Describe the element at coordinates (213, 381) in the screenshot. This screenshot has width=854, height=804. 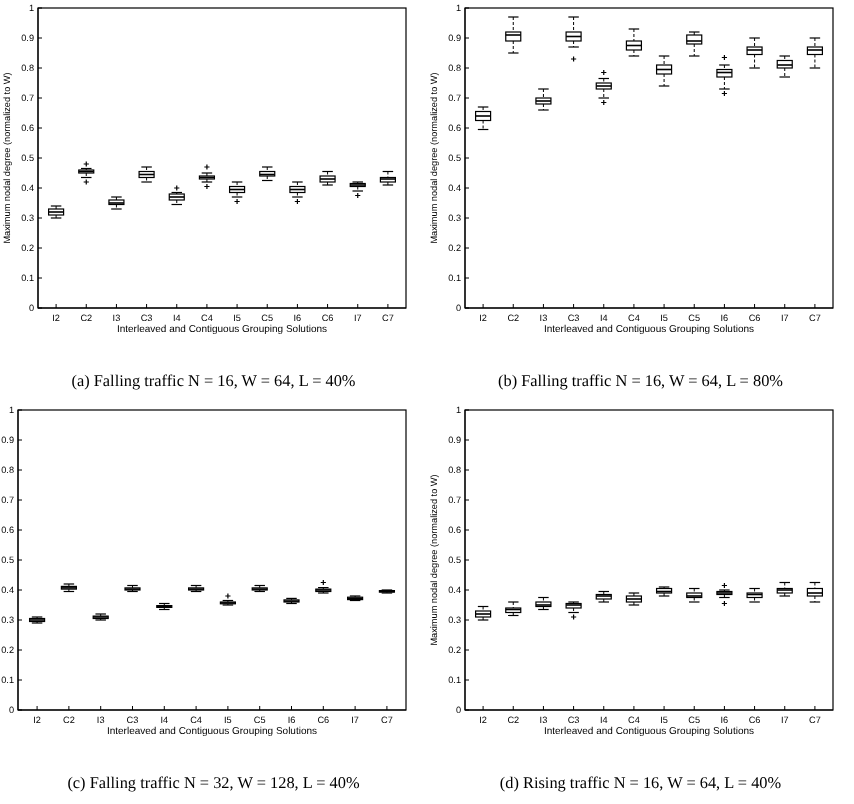
I see `text: (a) Falling traffic N = 16, W = 64, L = 40%` at that location.